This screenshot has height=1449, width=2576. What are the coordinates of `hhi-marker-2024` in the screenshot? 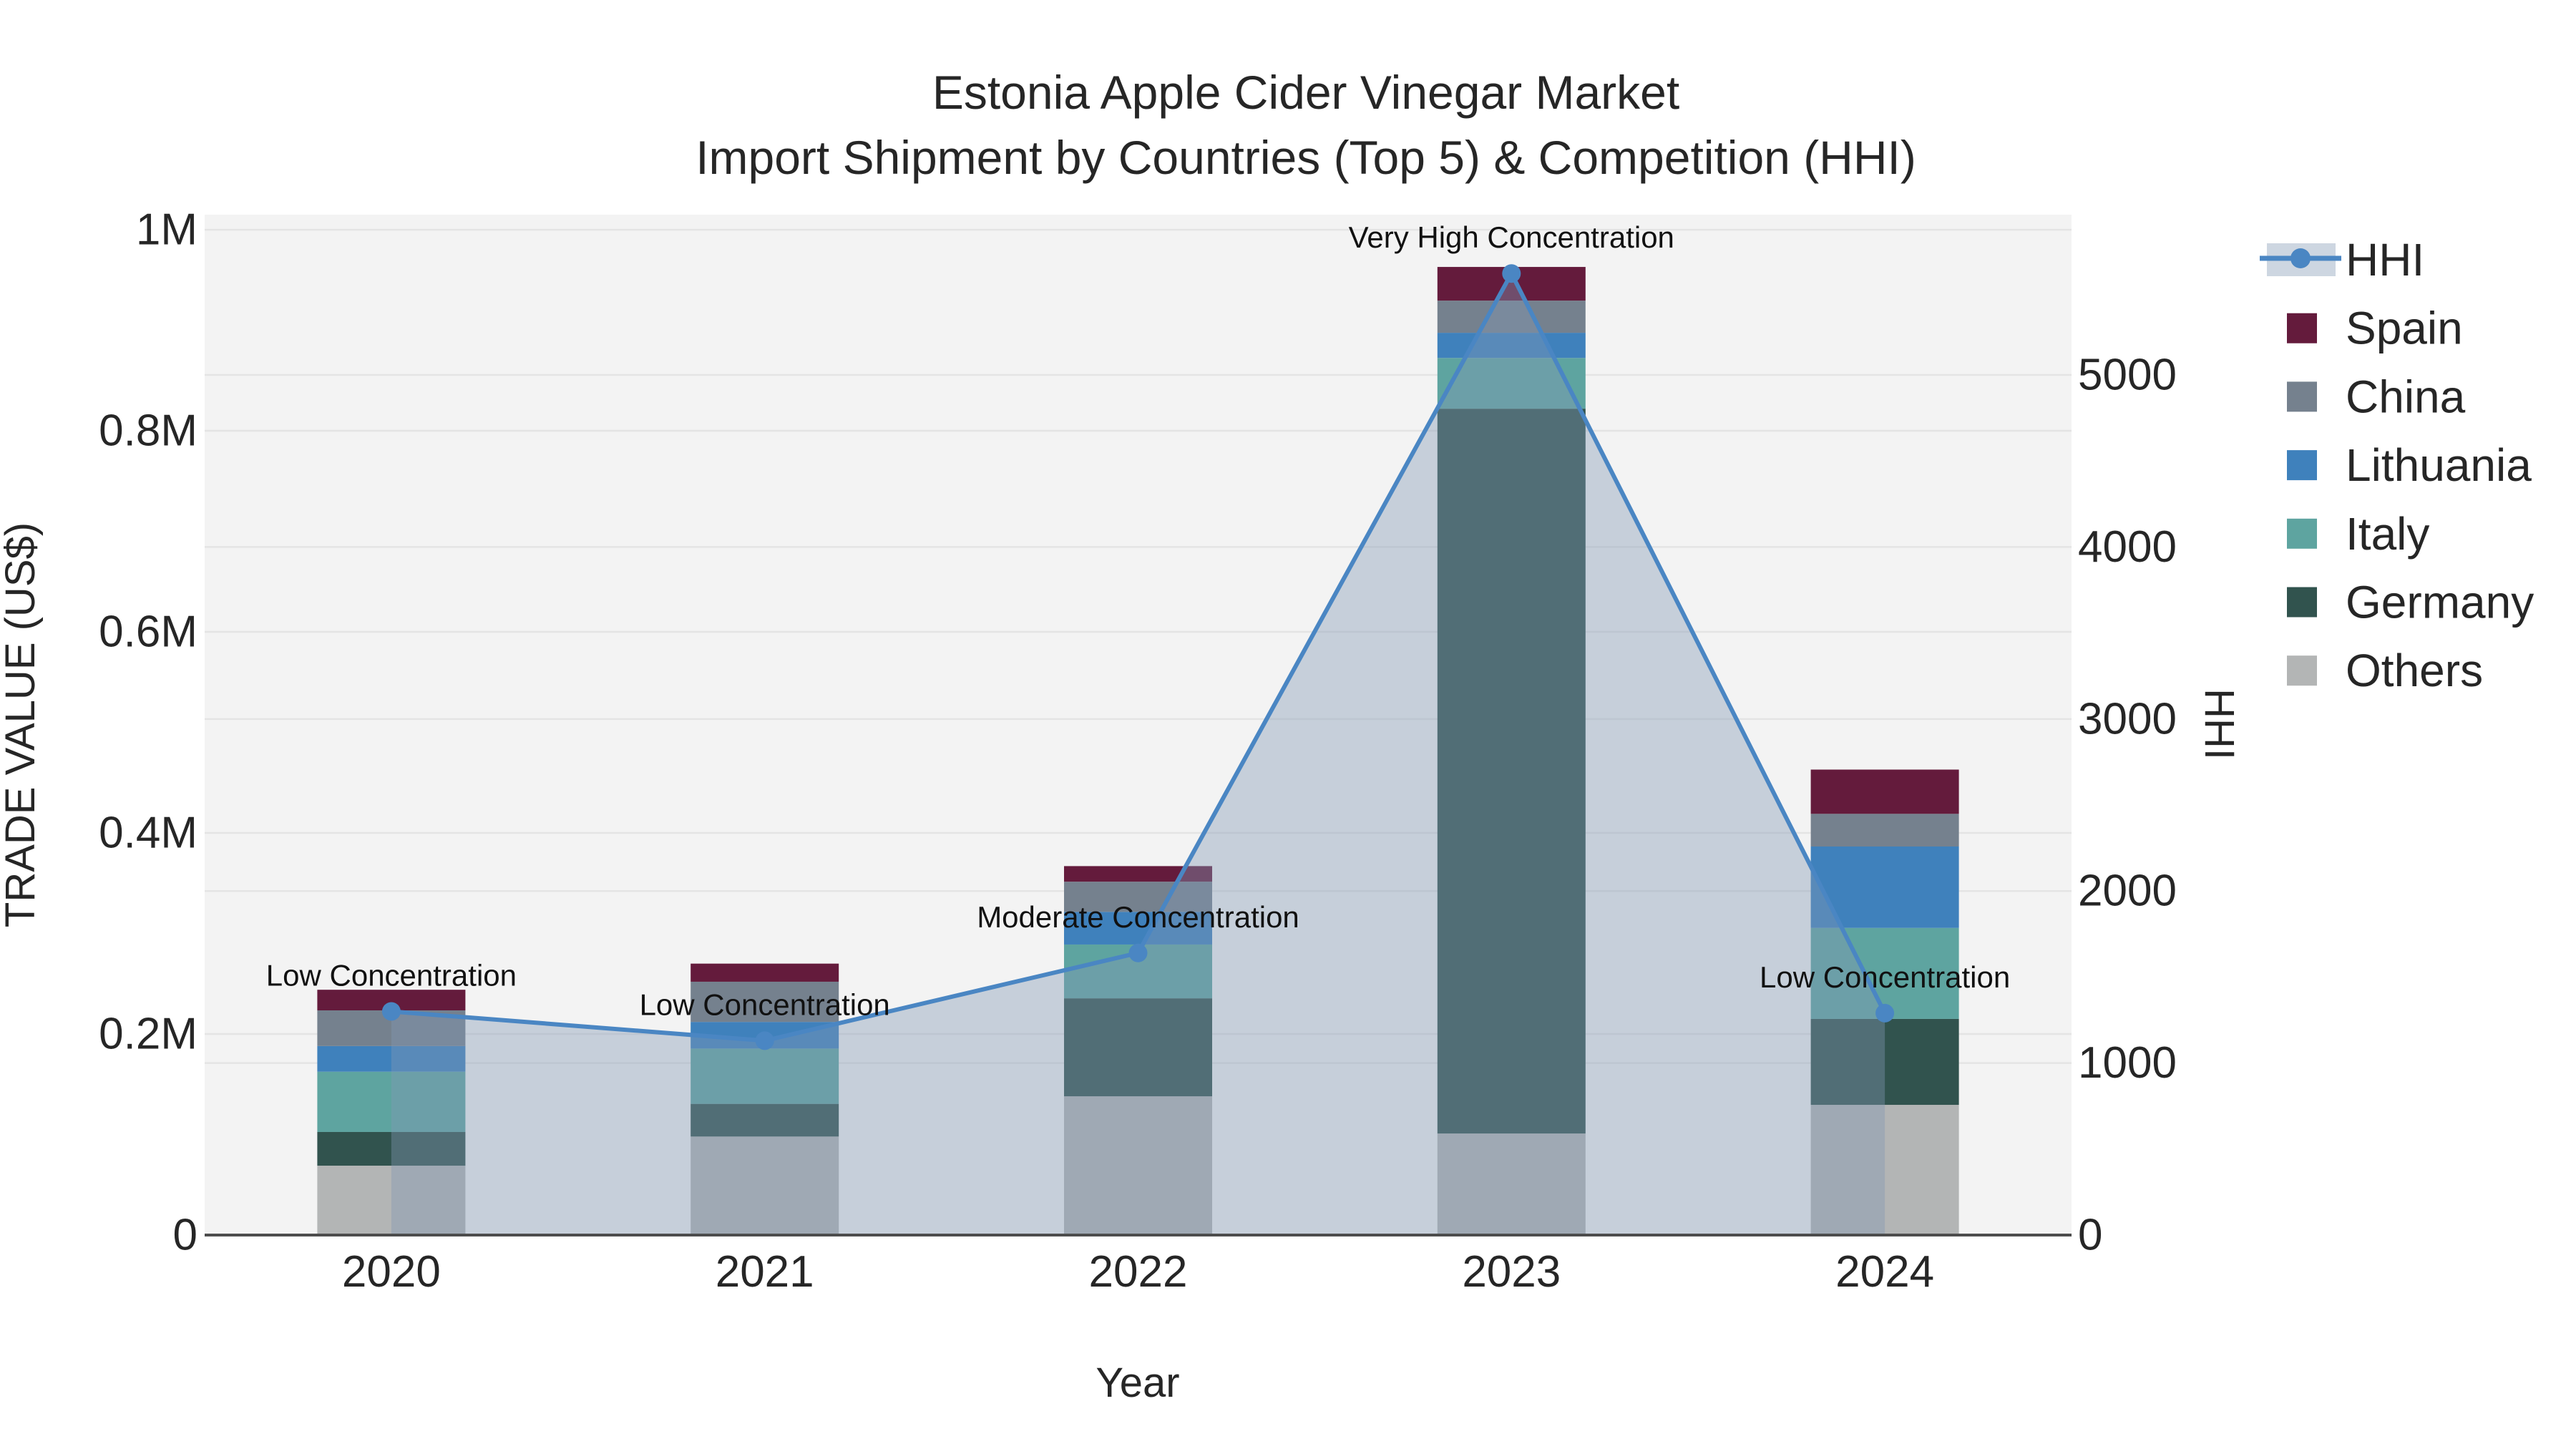 It's located at (1885, 1013).